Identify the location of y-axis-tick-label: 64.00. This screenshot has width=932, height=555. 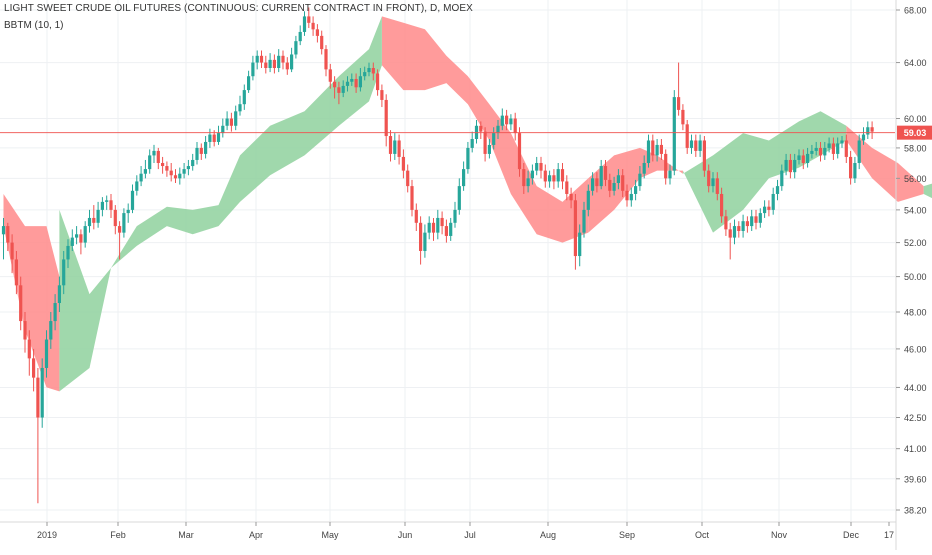
(915, 63).